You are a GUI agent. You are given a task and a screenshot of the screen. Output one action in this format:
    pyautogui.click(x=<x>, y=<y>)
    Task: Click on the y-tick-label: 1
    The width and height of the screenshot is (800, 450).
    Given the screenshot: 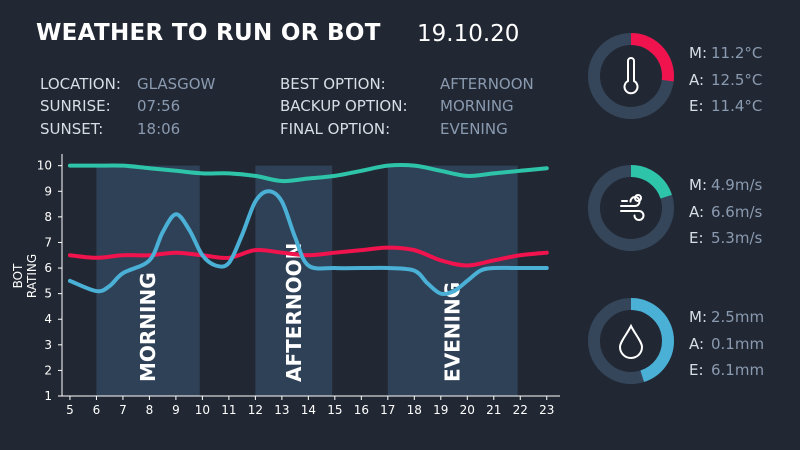 What is the action you would take?
    pyautogui.click(x=48, y=396)
    